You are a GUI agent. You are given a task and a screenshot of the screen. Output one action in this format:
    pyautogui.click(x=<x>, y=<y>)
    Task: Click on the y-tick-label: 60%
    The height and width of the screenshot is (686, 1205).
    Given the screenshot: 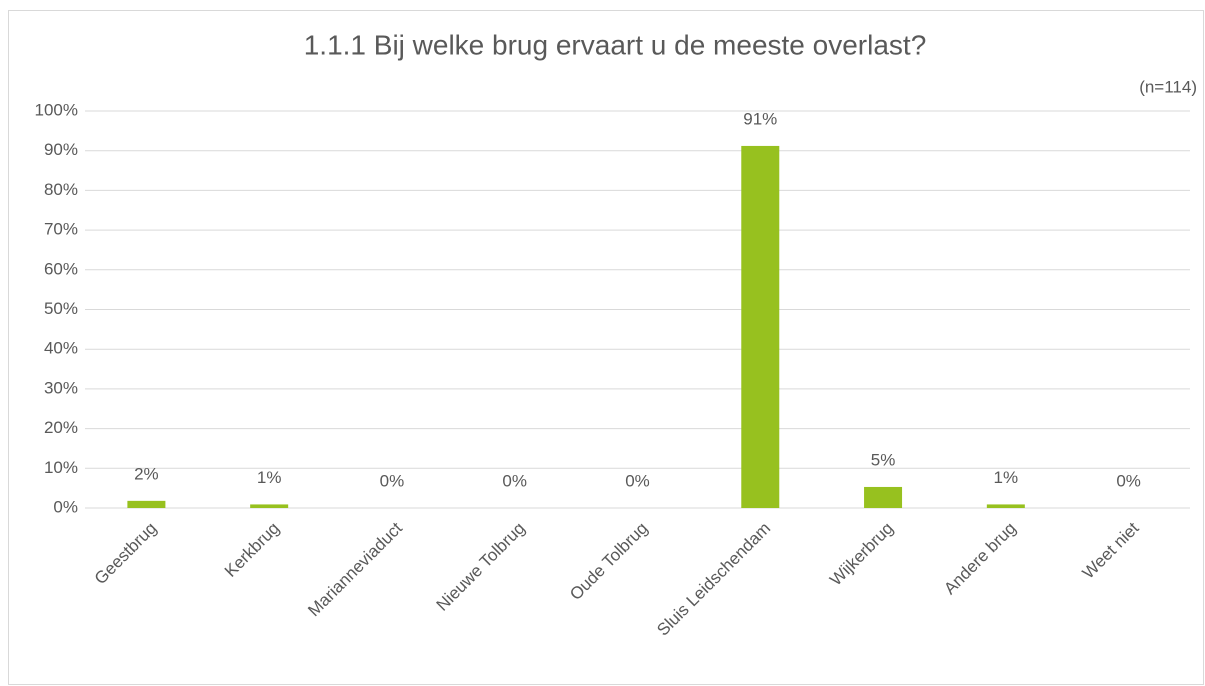 What is the action you would take?
    pyautogui.click(x=61, y=268)
    